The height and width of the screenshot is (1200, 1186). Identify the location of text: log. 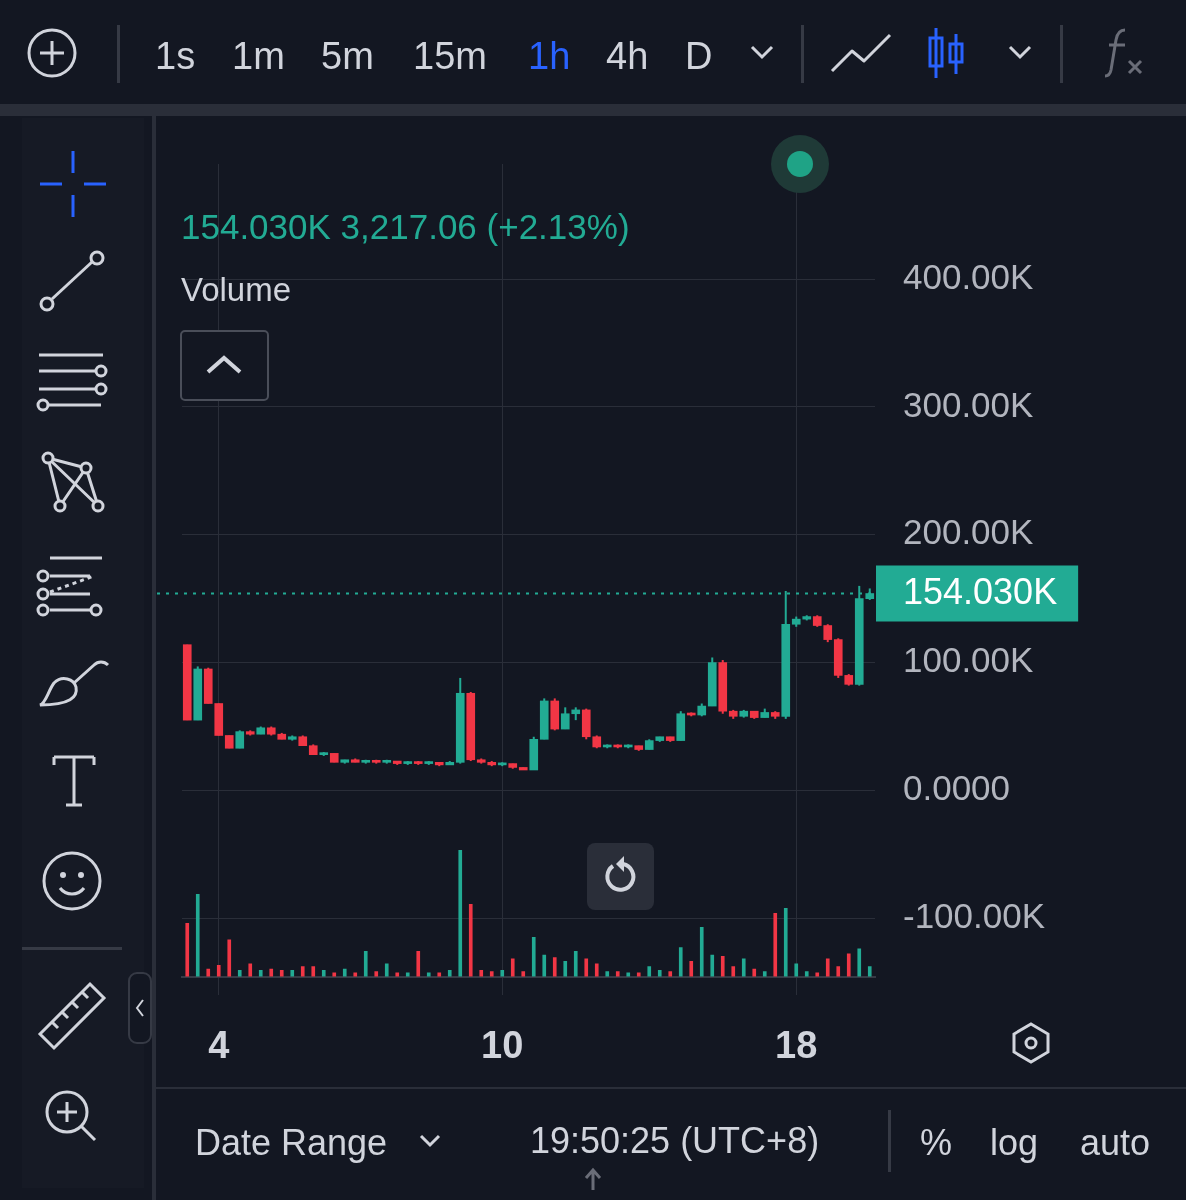
(1014, 1142).